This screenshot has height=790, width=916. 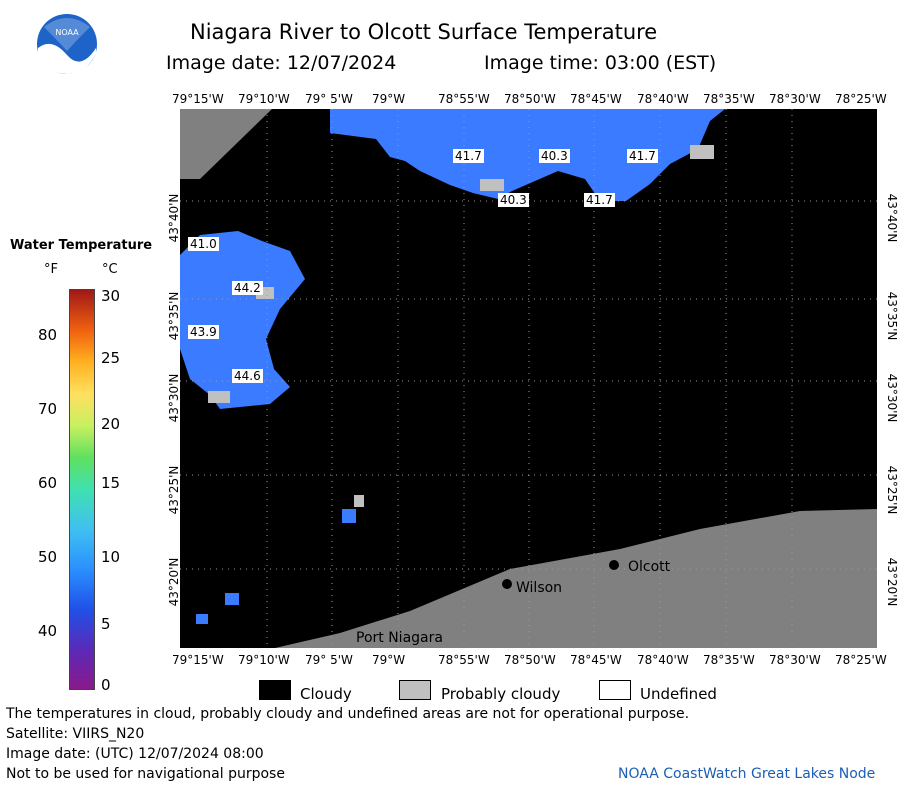 I want to click on lat-label-left: 43°35'N, so click(x=174, y=316).